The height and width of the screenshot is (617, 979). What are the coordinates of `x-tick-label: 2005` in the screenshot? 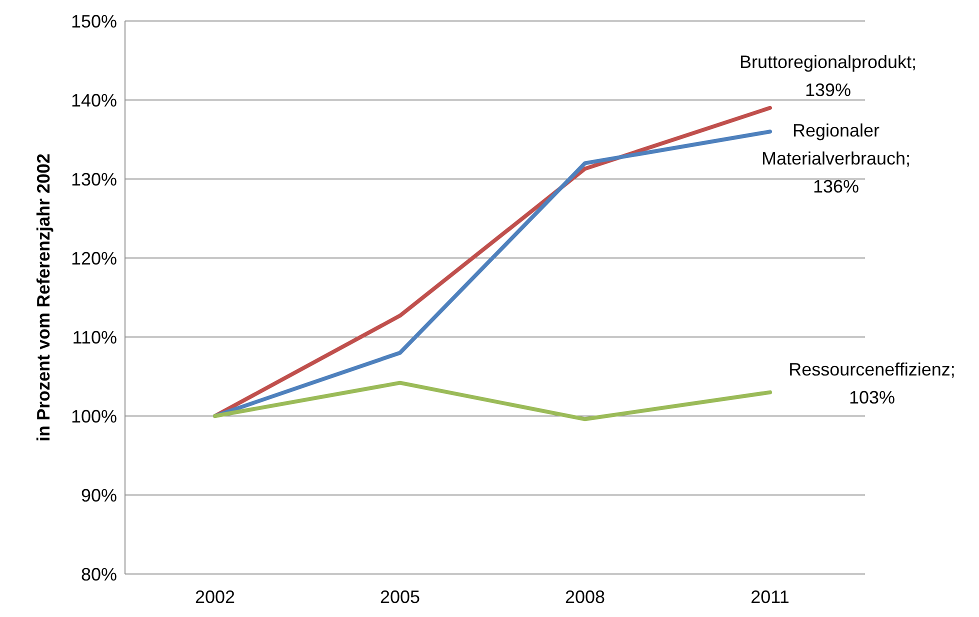 It's located at (400, 596).